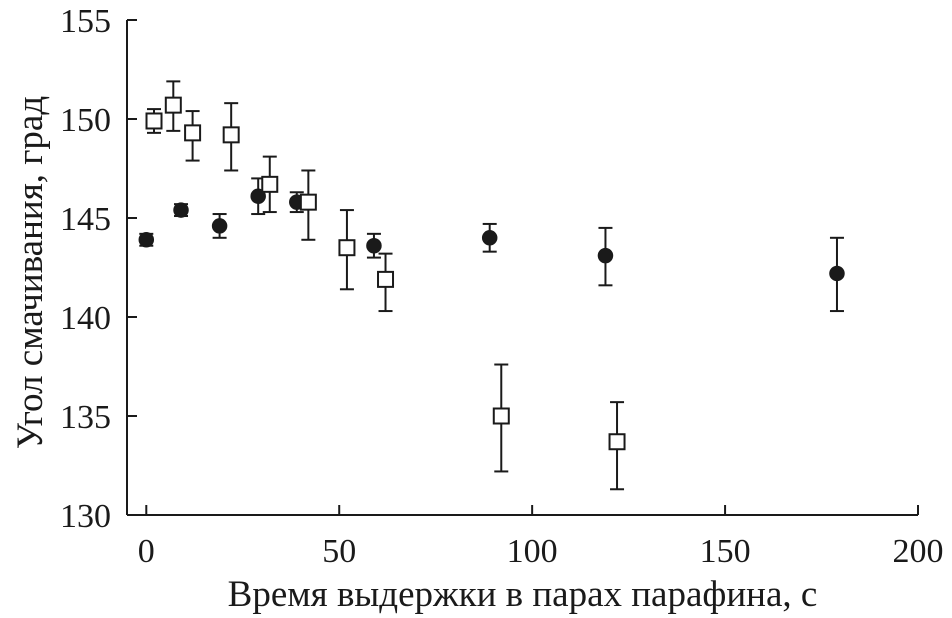 The width and height of the screenshot is (952, 618). Describe the element at coordinates (339, 551) in the screenshot. I see `x-tick-label: 50` at that location.